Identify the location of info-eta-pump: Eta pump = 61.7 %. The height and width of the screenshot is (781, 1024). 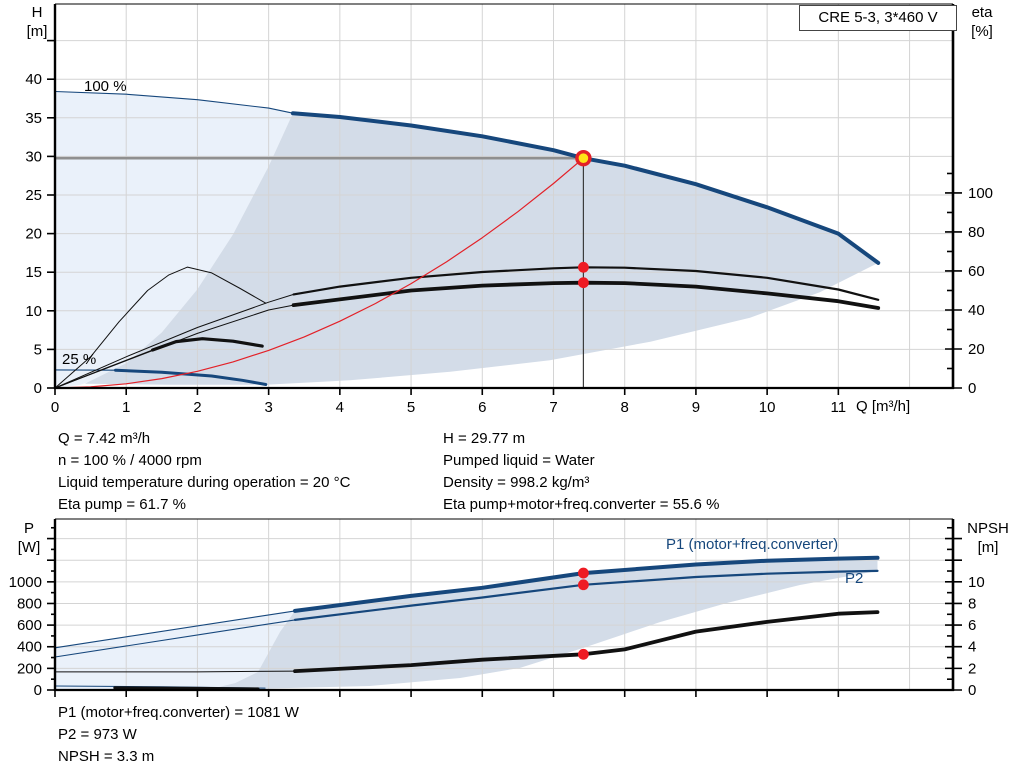
(122, 504).